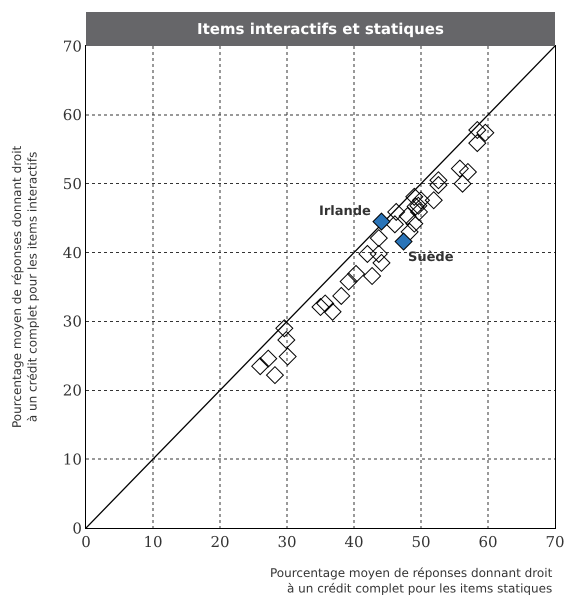 The width and height of the screenshot is (577, 606). Describe the element at coordinates (220, 542) in the screenshot. I see `x-tick-label: 20` at that location.